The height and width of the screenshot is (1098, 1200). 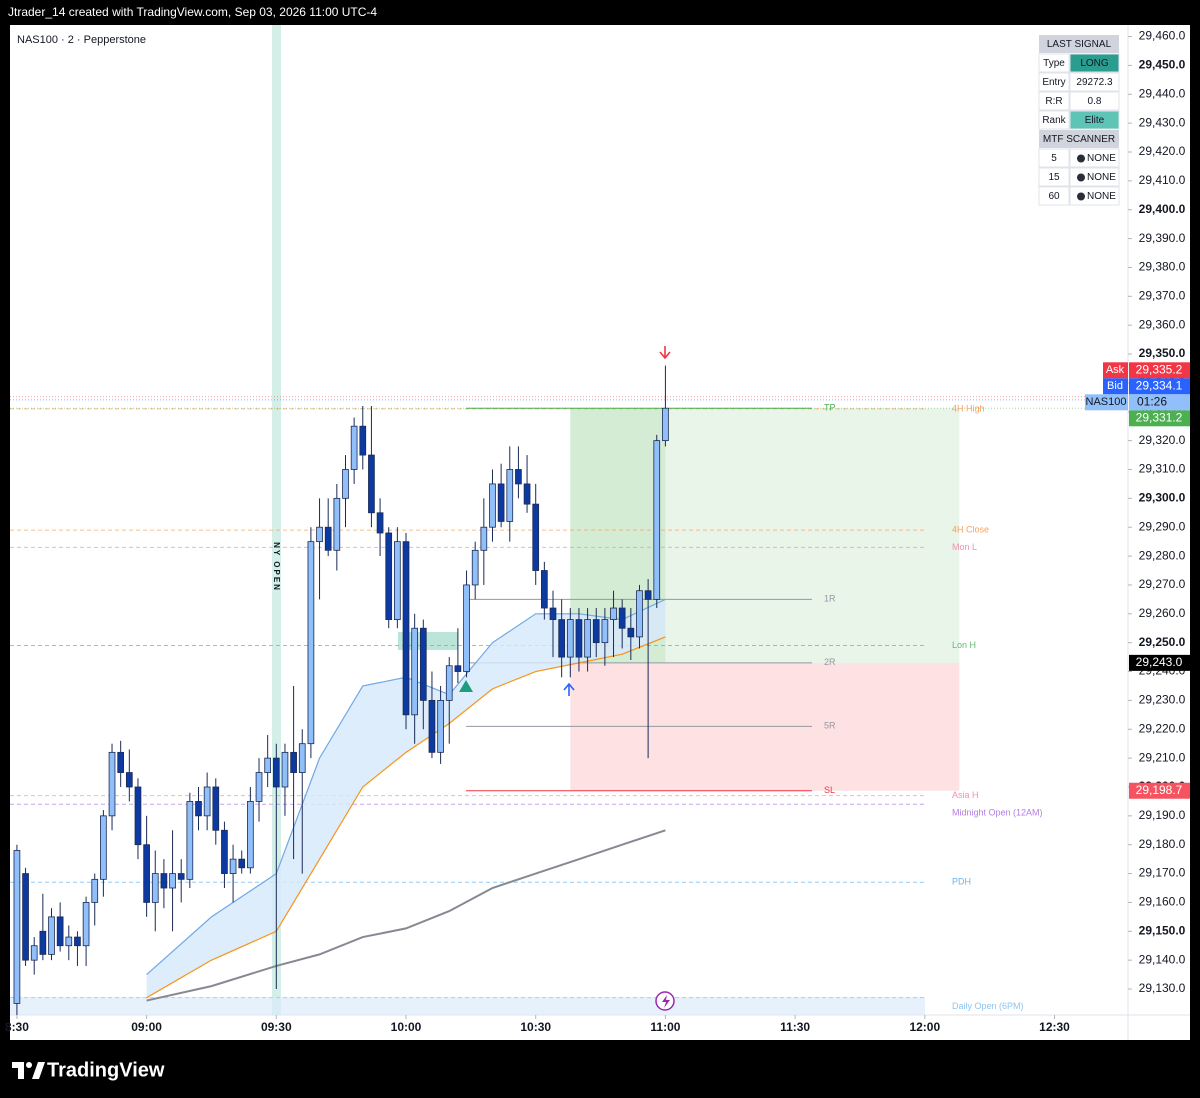 I want to click on y-tick-label: 29,320.0, so click(x=1162, y=440).